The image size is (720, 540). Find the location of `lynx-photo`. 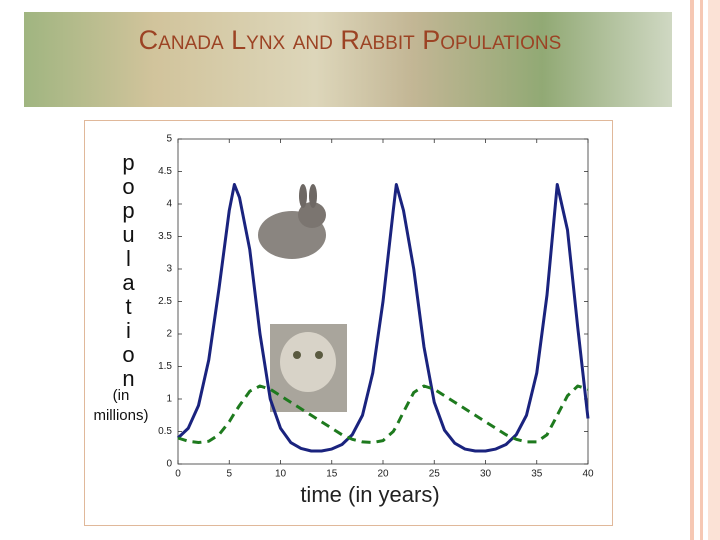

lynx-photo is located at coordinates (308, 368).